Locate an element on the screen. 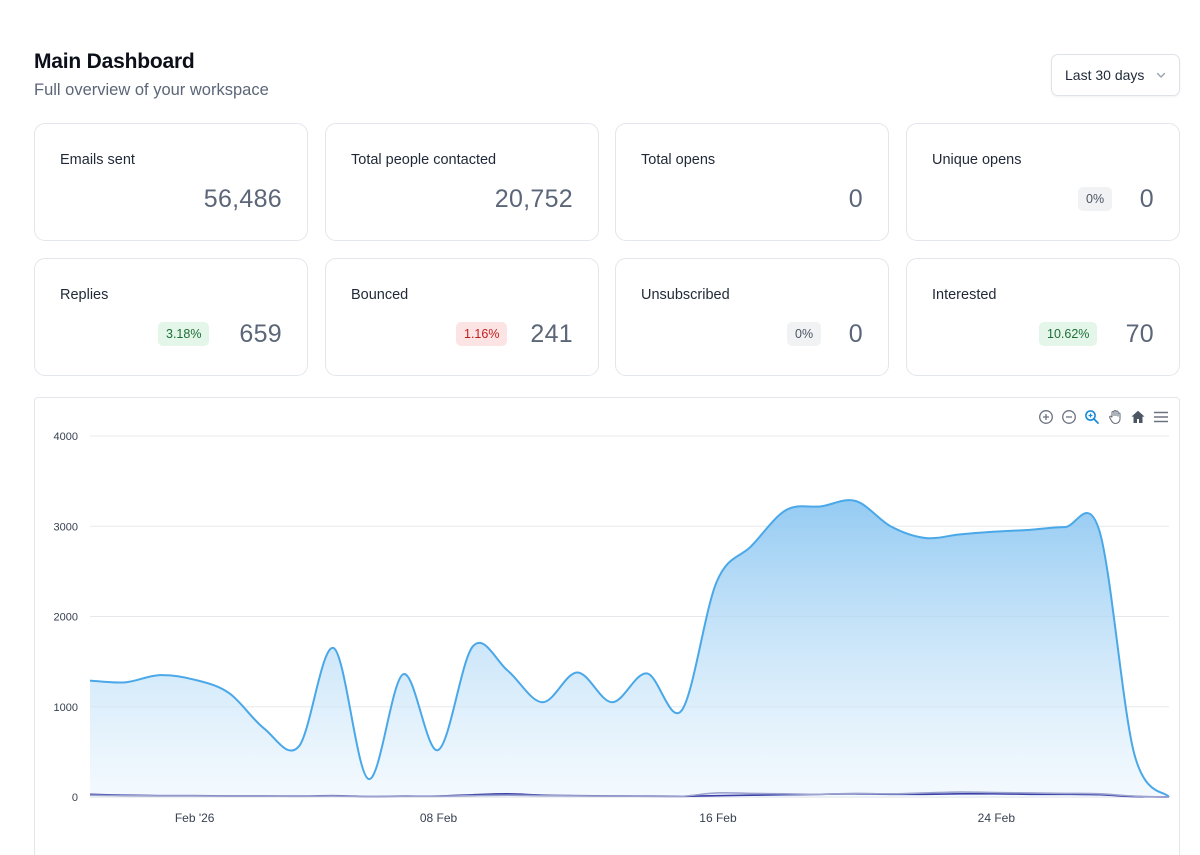 This screenshot has height=855, width=1200. x-tick-label: 24 Feb is located at coordinates (997, 818).